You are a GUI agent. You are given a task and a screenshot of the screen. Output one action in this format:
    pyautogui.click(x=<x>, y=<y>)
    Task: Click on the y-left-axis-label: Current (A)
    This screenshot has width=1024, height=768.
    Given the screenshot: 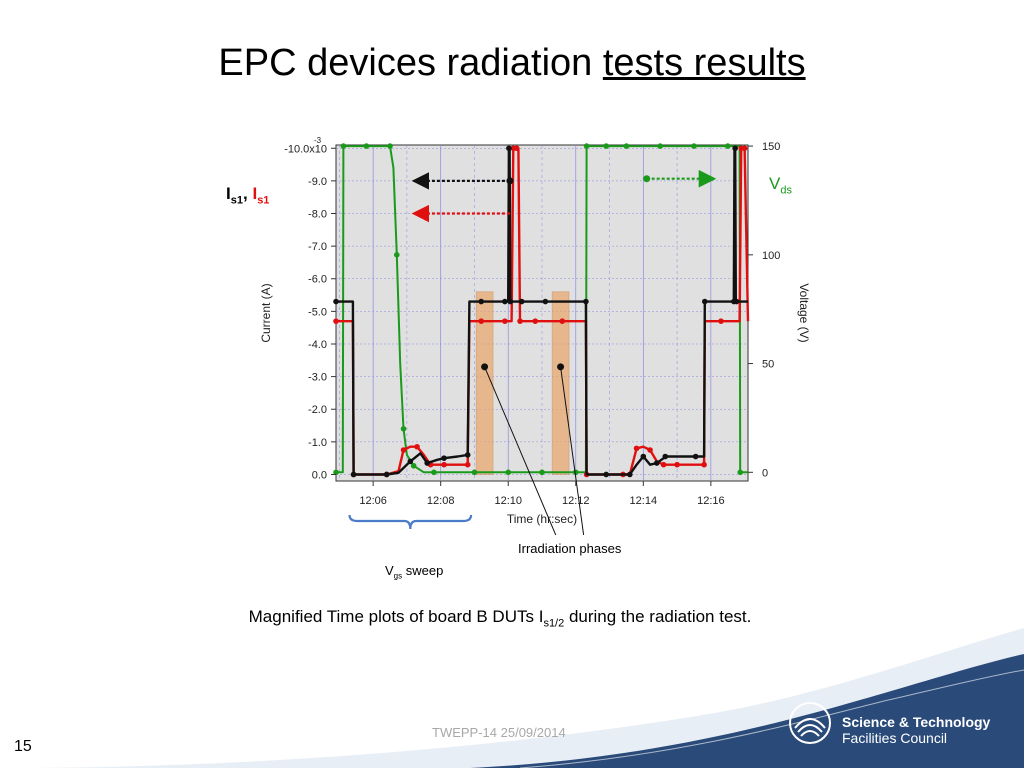 What is the action you would take?
    pyautogui.click(x=266, y=312)
    